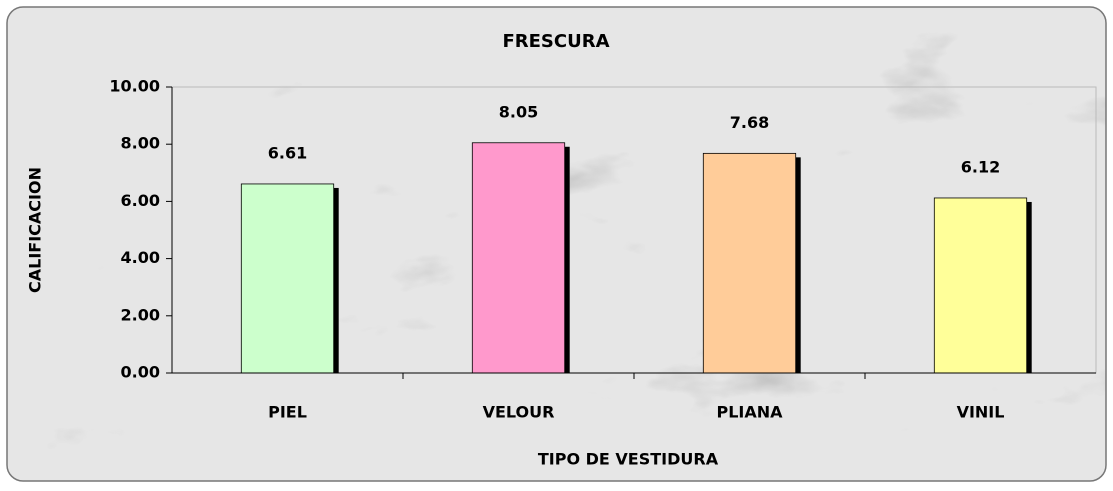  I want to click on value-label: 6.61, so click(287, 152).